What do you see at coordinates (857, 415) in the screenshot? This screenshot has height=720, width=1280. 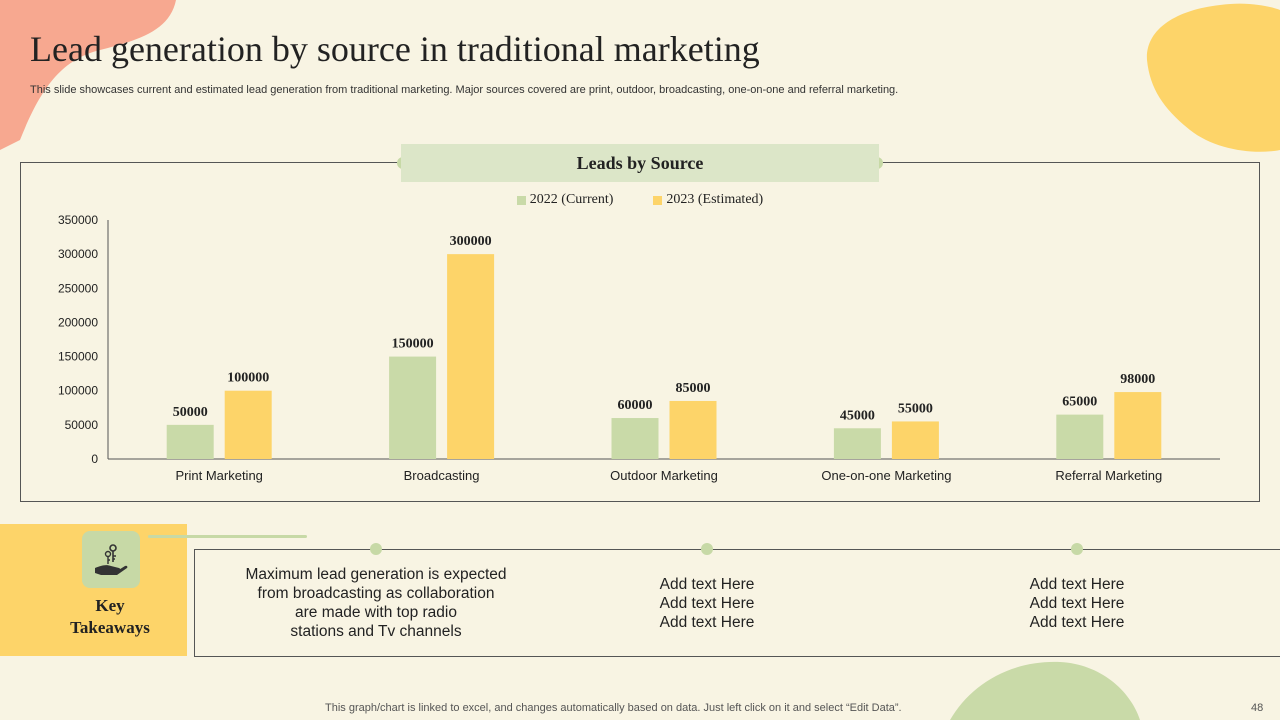 I see `data-label: 45000` at bounding box center [857, 415].